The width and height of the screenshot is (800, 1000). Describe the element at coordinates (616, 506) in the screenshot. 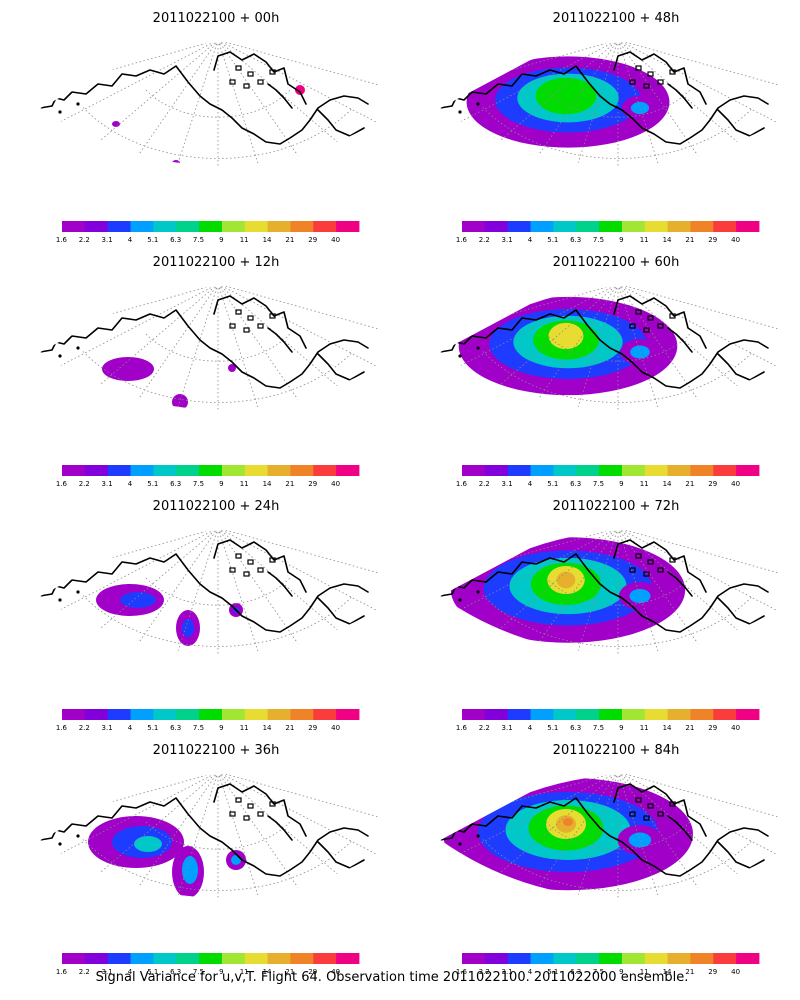

I see `panel-title: 2011022100 + 72h` at that location.